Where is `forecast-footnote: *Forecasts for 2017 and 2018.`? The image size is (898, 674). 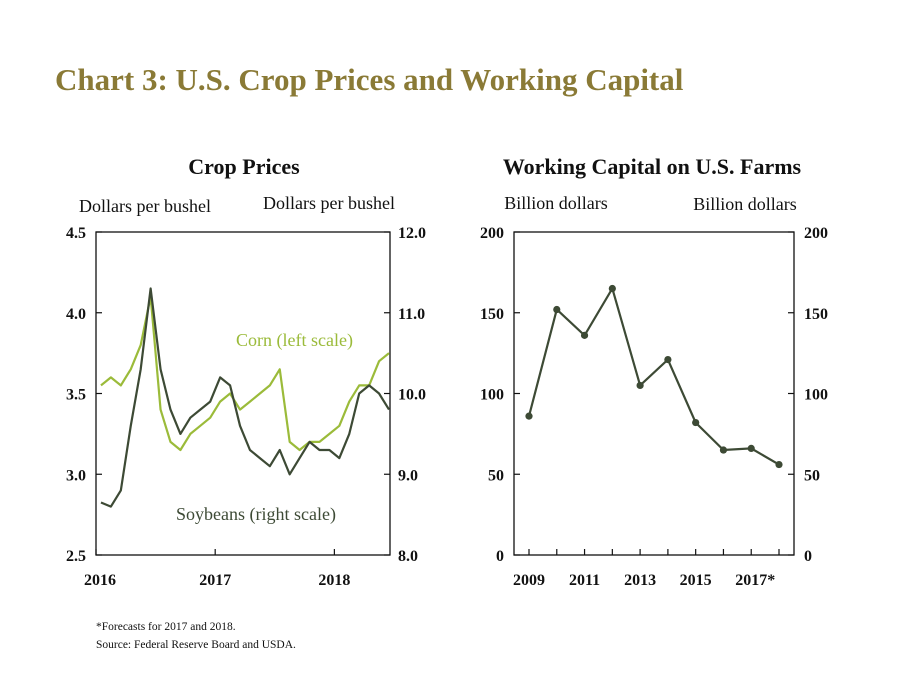
forecast-footnote: *Forecasts for 2017 and 2018. is located at coordinates (166, 627).